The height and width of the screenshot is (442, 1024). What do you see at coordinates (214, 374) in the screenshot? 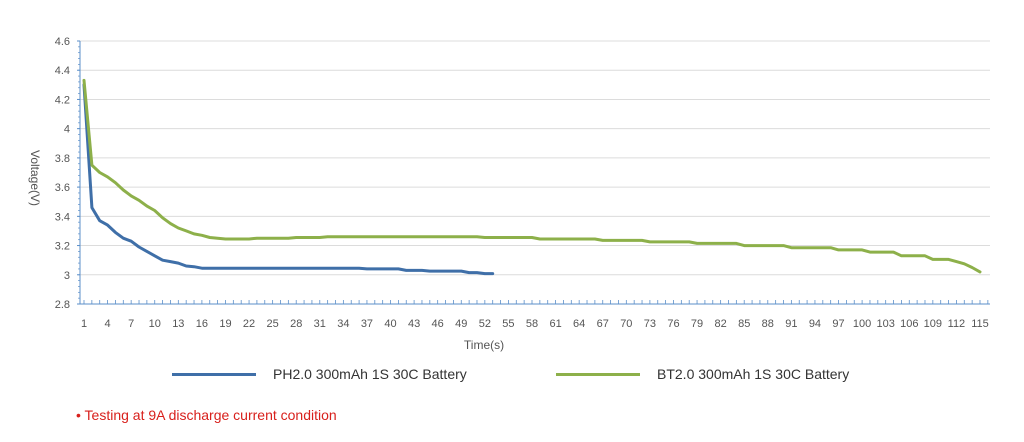
I see `legend-swatch-ph2` at bounding box center [214, 374].